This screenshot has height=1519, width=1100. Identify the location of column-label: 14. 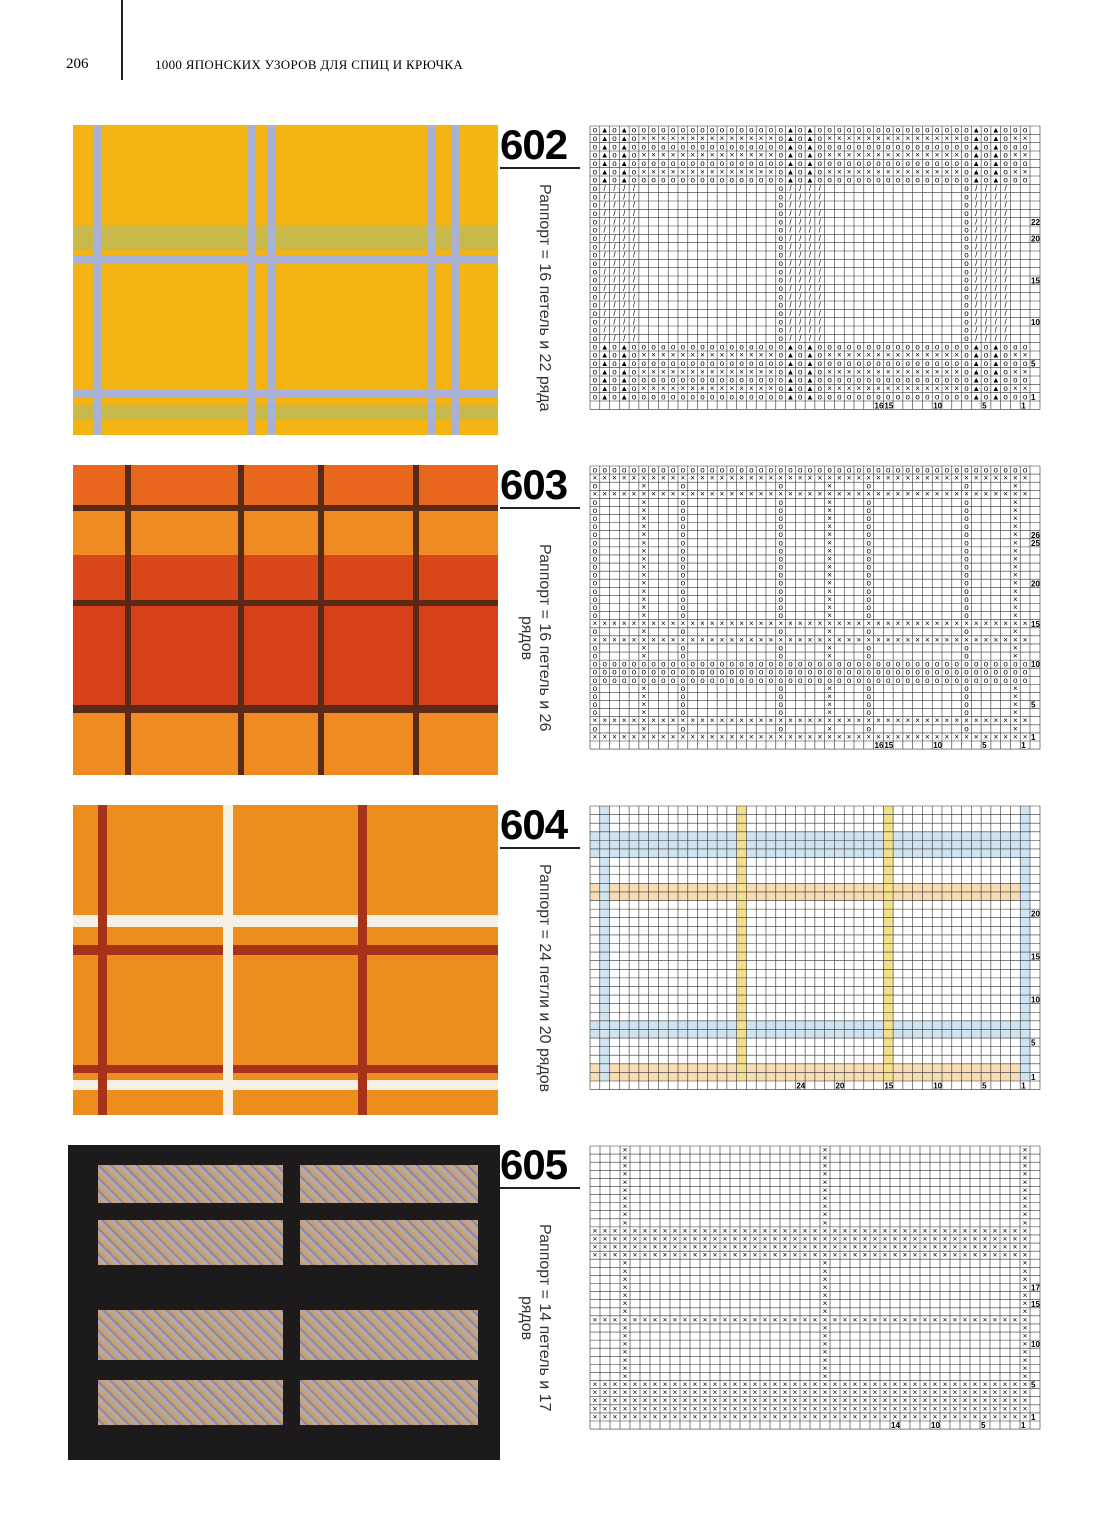
(895, 1425).